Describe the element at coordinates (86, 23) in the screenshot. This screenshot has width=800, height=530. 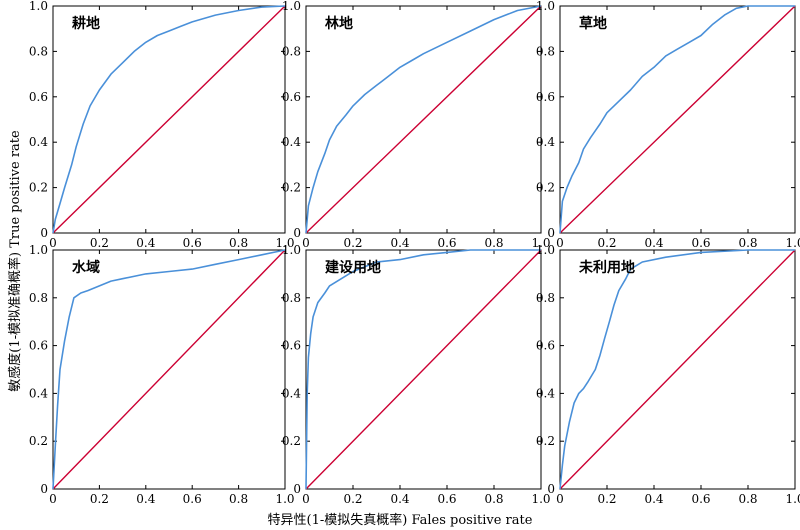
I see `panel-title: 耕地` at that location.